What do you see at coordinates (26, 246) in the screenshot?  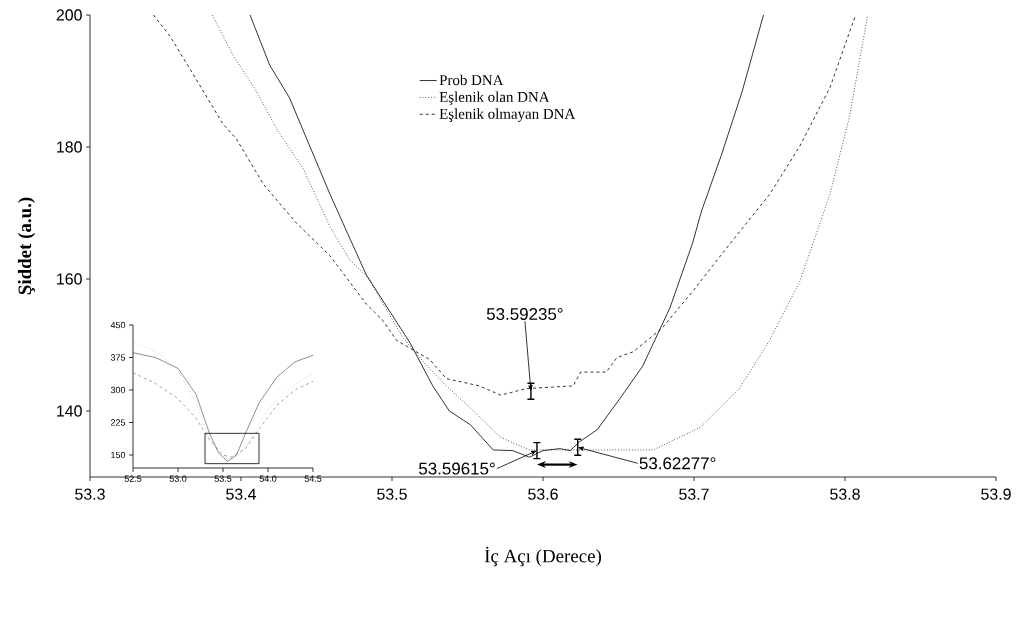 I see `y-axis-title: Şiddet (a.u.)` at bounding box center [26, 246].